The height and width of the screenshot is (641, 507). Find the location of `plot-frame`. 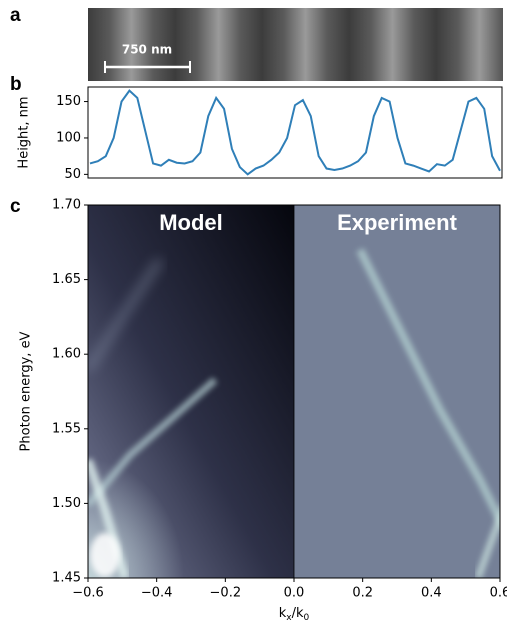

plot-frame is located at coordinates (295, 132).